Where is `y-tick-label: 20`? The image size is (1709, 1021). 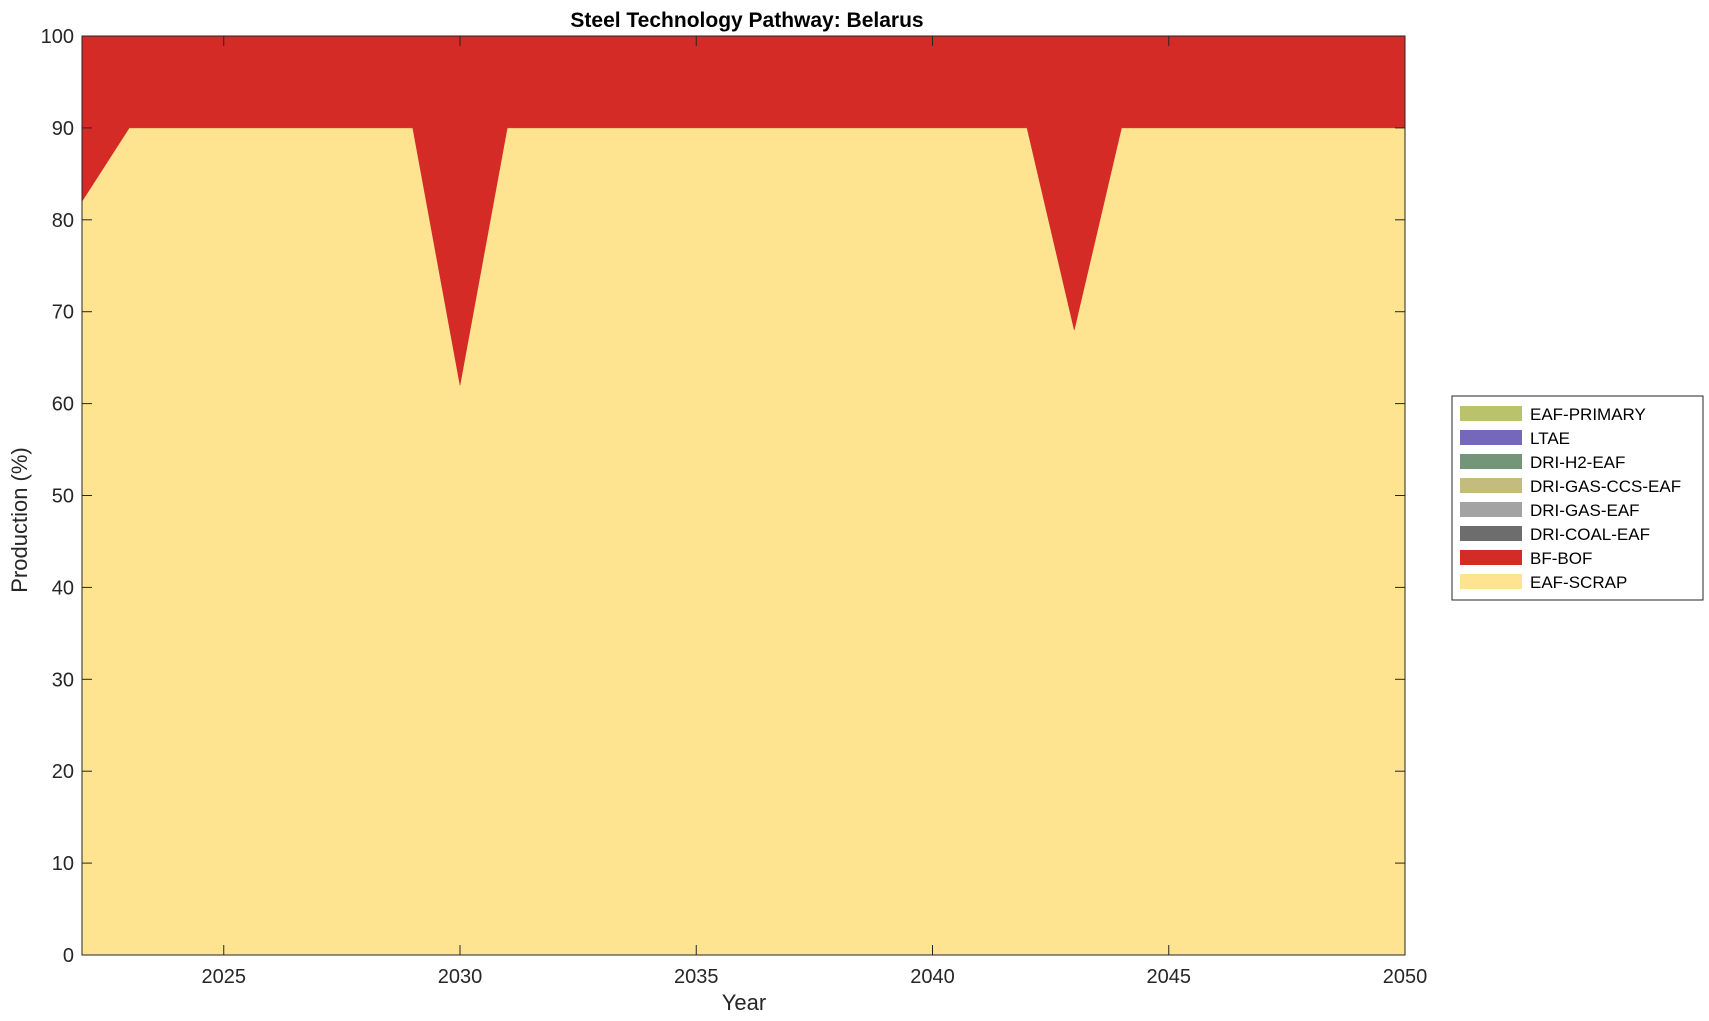 y-tick-label: 20 is located at coordinates (63, 772).